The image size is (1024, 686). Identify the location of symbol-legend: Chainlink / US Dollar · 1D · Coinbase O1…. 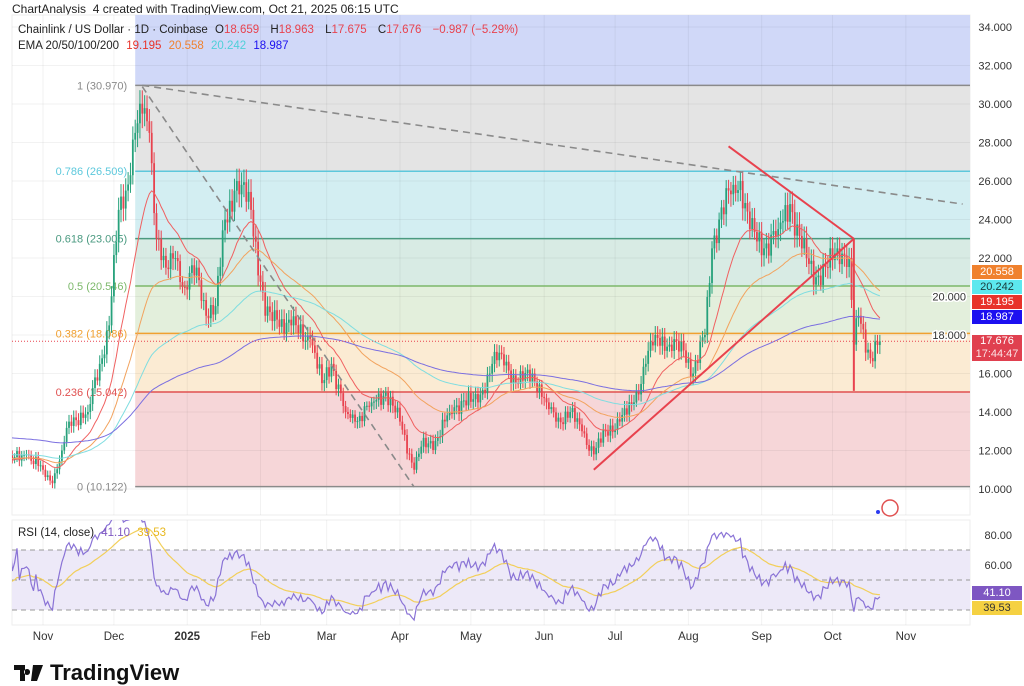
(270, 30).